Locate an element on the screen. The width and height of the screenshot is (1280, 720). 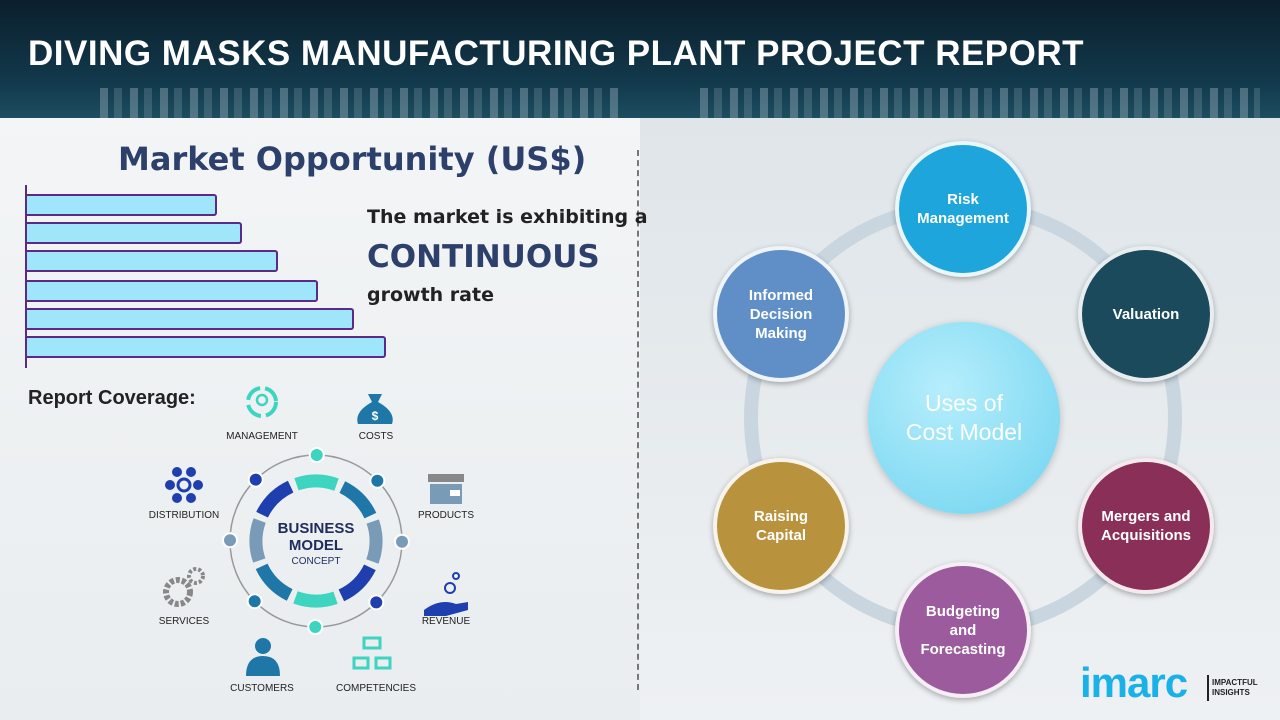
person-icon is located at coordinates (263, 657).